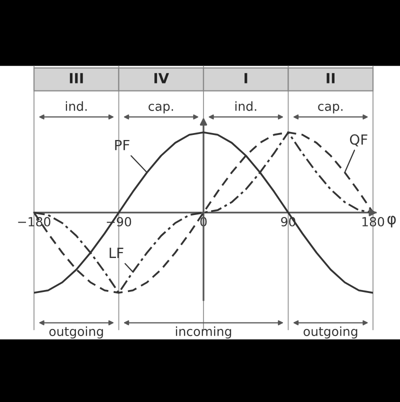  What do you see at coordinates (391, 222) in the screenshot?
I see `x-axis-title: φ` at bounding box center [391, 222].